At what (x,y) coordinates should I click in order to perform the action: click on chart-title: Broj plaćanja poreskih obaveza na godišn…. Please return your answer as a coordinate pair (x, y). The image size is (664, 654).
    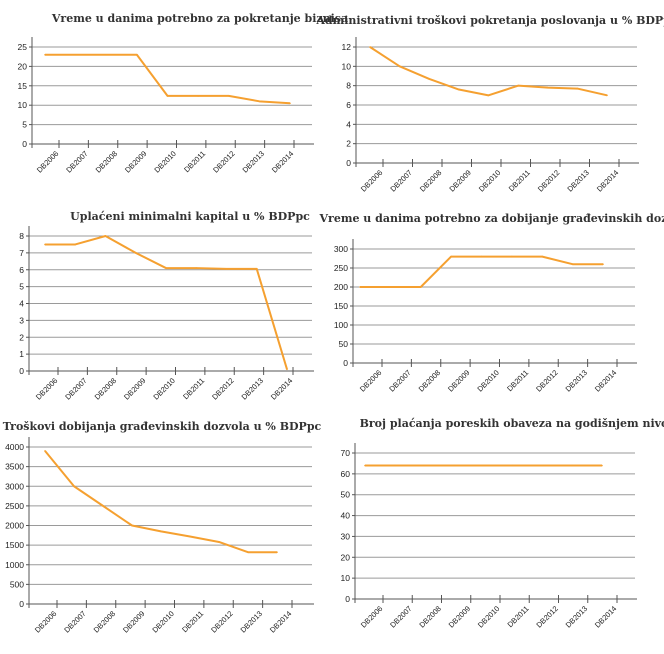
    Looking at the image, I should click on (512, 423).